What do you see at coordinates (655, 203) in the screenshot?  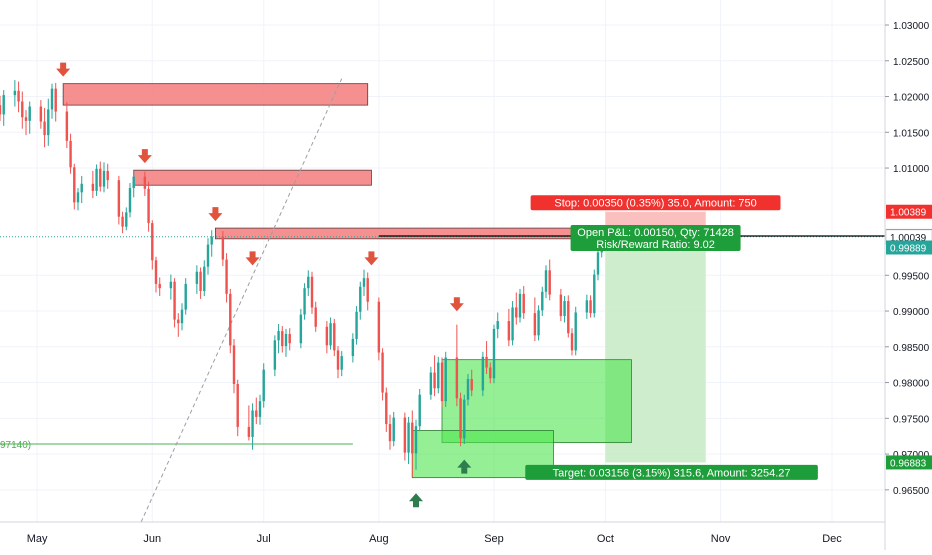 I see `stop-label-box` at bounding box center [655, 203].